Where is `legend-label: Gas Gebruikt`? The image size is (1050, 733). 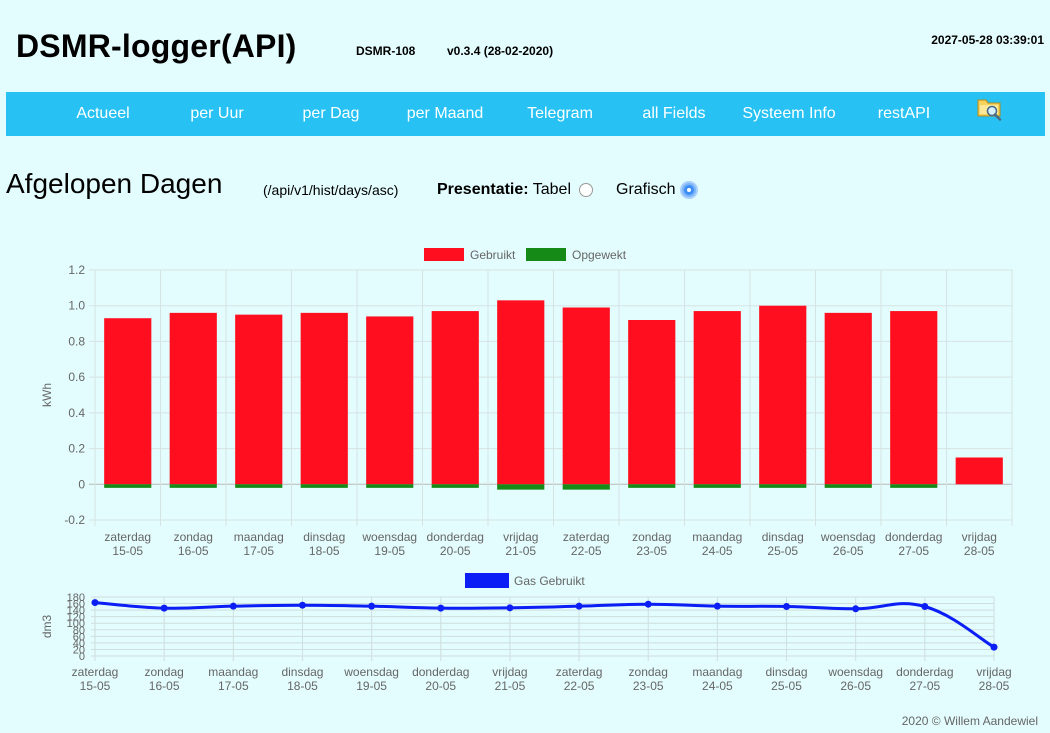 legend-label: Gas Gebruikt is located at coordinates (549, 581).